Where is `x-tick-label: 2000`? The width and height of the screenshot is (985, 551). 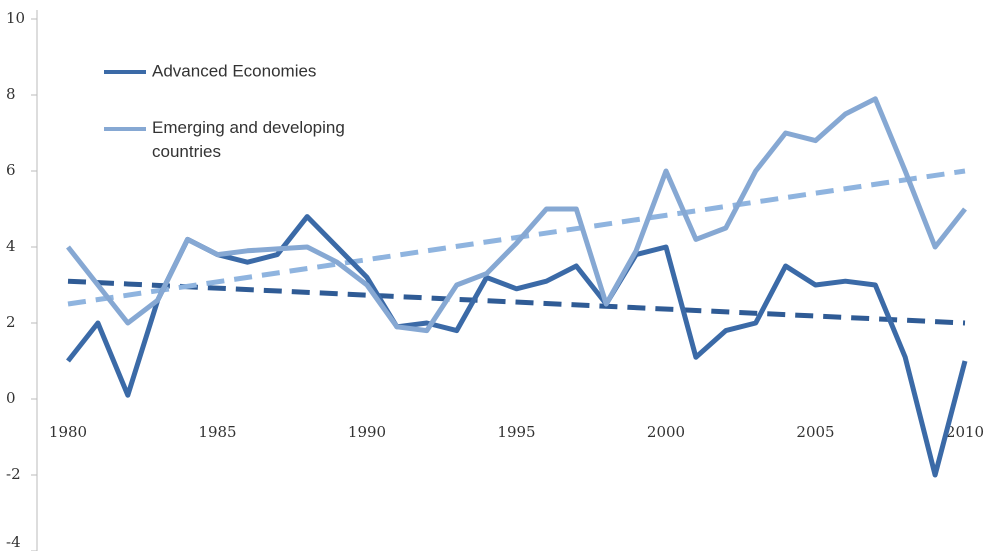 x-tick-label: 2000 is located at coordinates (666, 432).